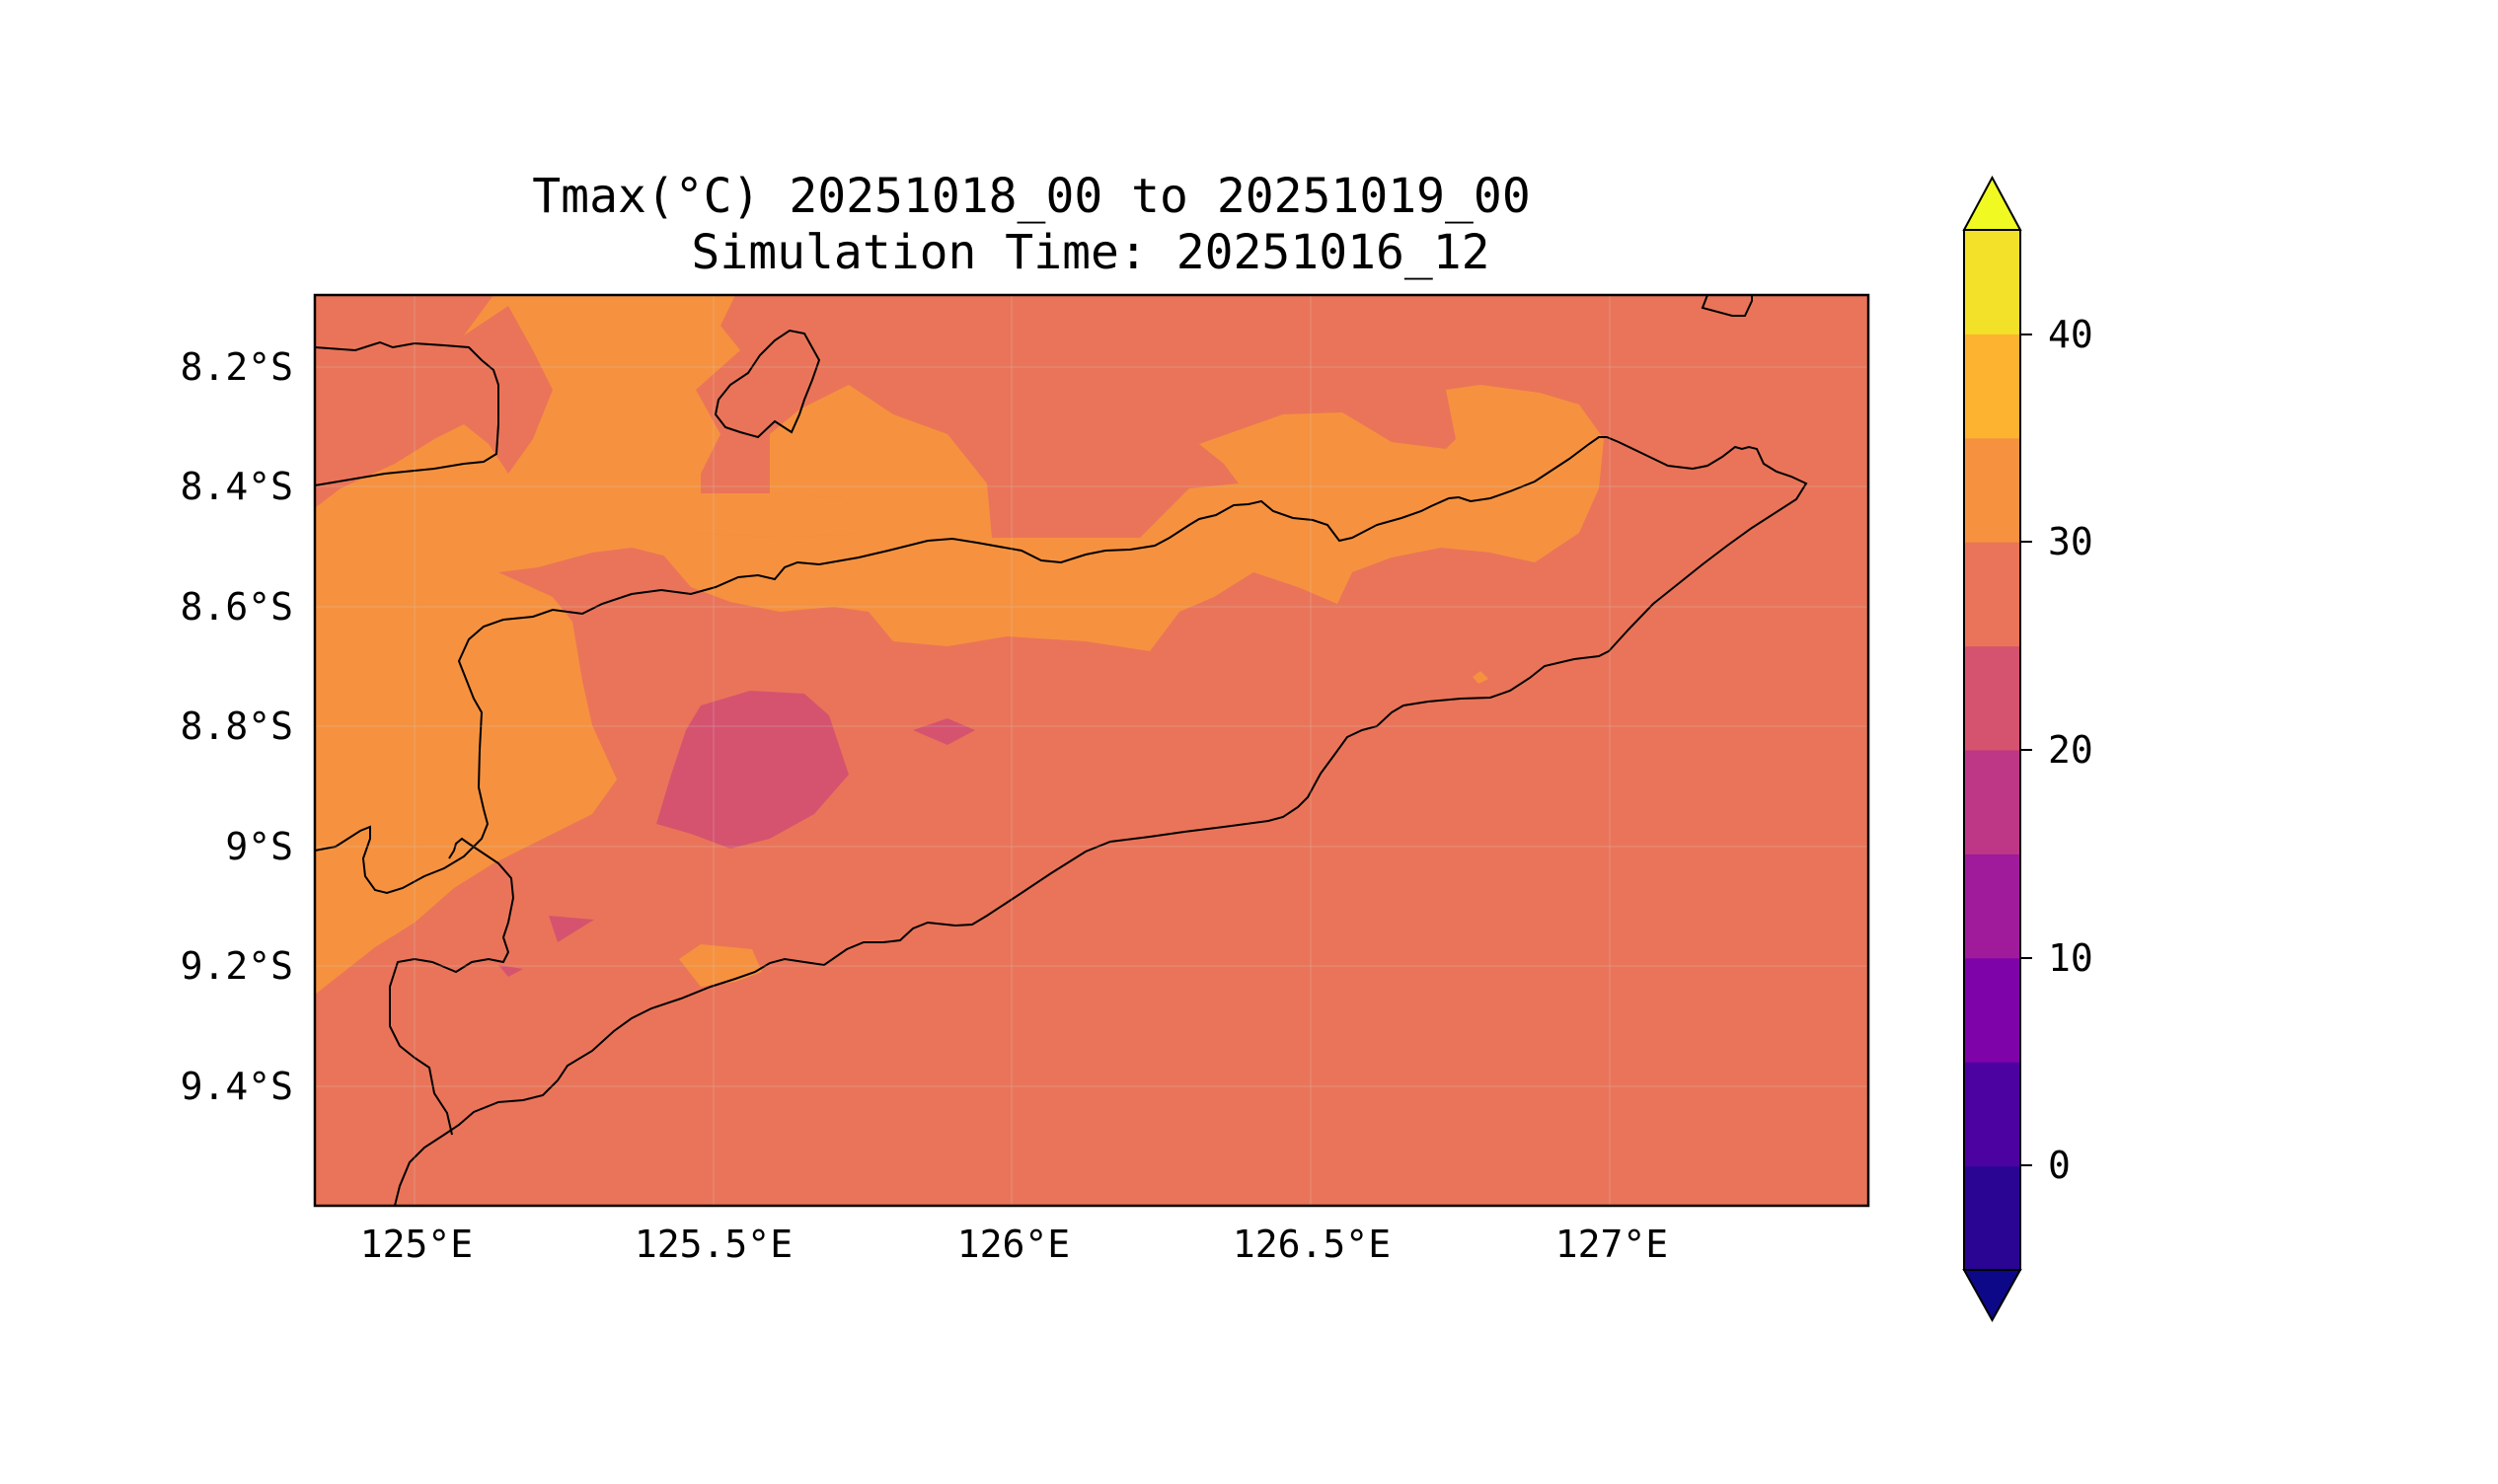 Image resolution: width=2498 pixels, height=1484 pixels. I want to click on colorbar-tick-label: 30, so click(2070, 541).